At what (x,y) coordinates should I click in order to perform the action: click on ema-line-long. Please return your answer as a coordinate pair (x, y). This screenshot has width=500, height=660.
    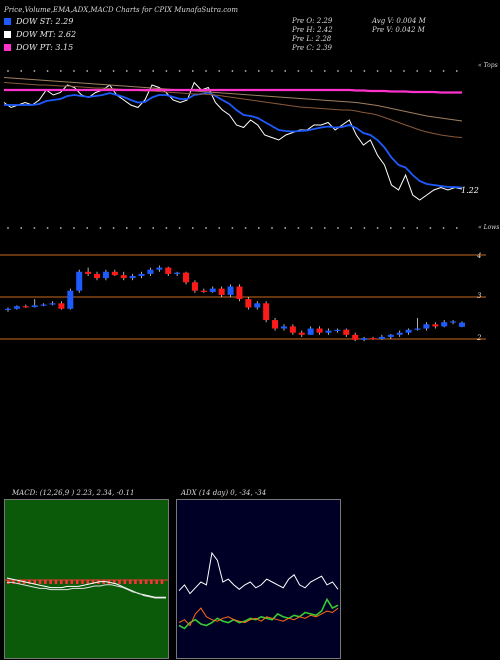
    Looking at the image, I should click on (233, 99).